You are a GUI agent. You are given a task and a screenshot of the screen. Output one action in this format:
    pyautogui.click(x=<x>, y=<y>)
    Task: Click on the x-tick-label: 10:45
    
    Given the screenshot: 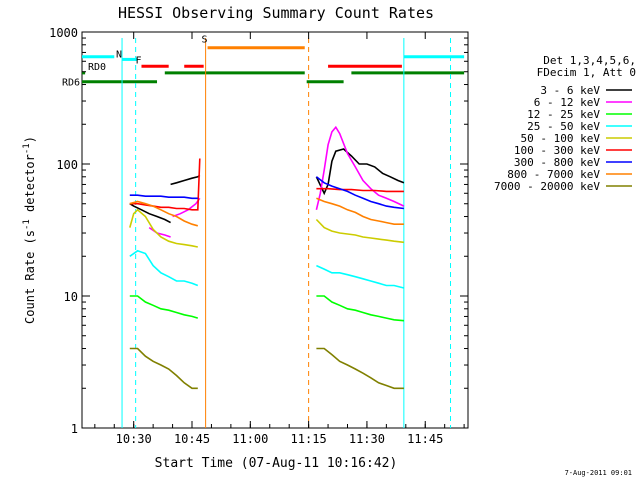 What is the action you would take?
    pyautogui.click(x=192, y=439)
    